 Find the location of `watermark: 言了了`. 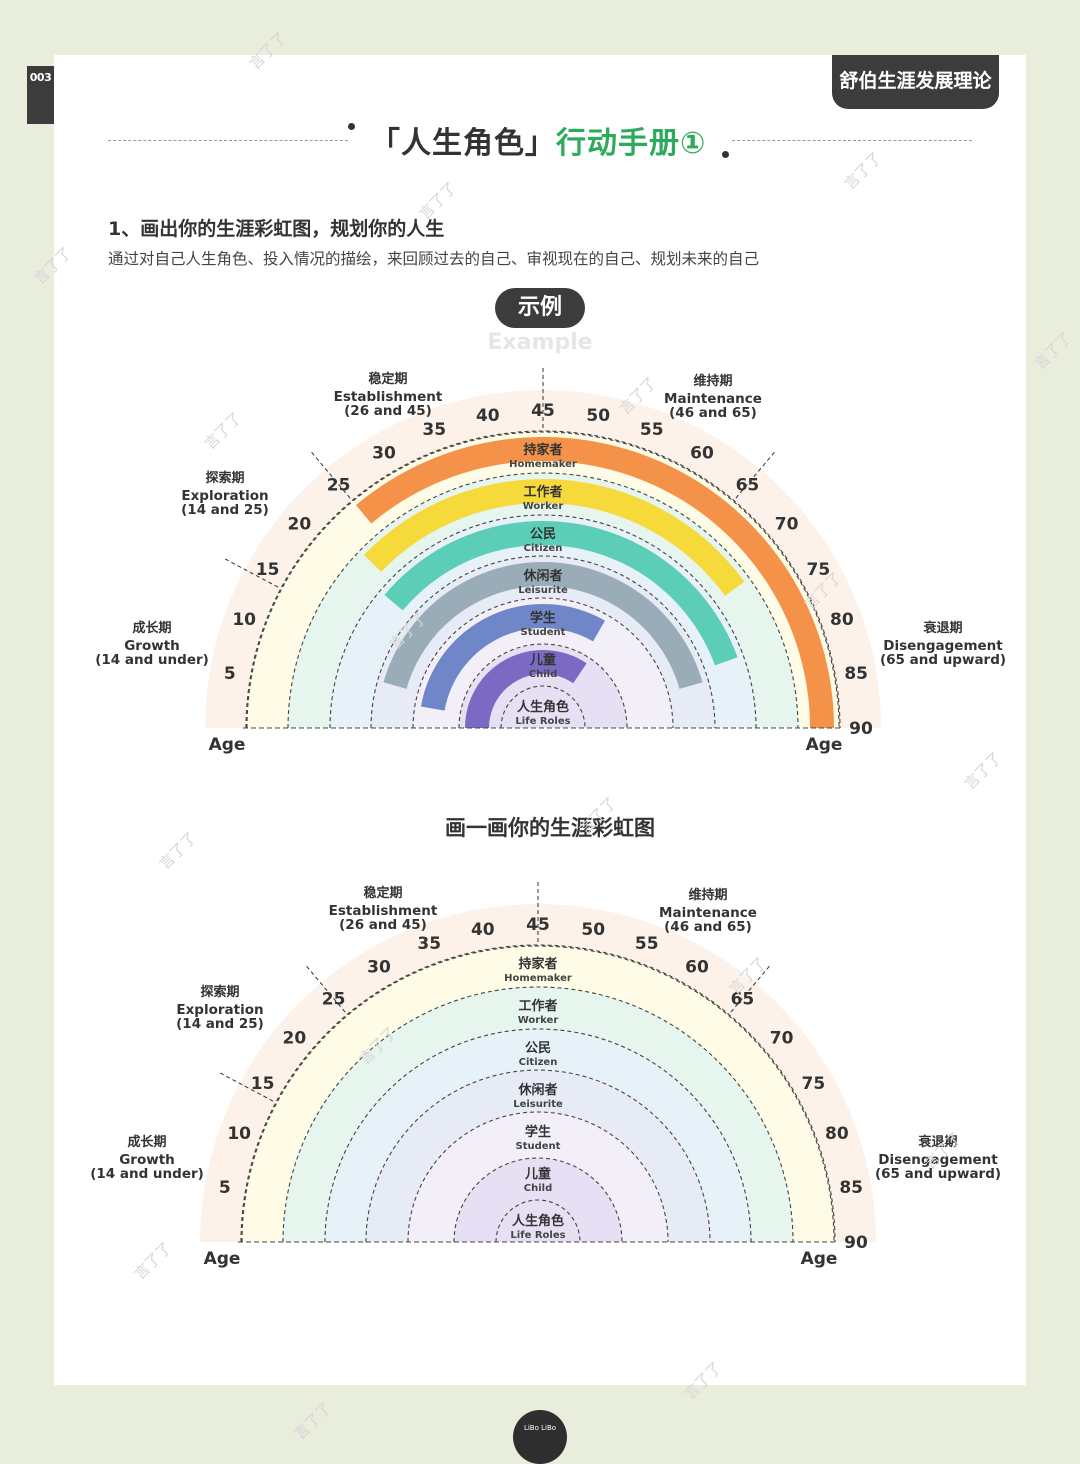

watermark: 言了了 is located at coordinates (313, 1421).